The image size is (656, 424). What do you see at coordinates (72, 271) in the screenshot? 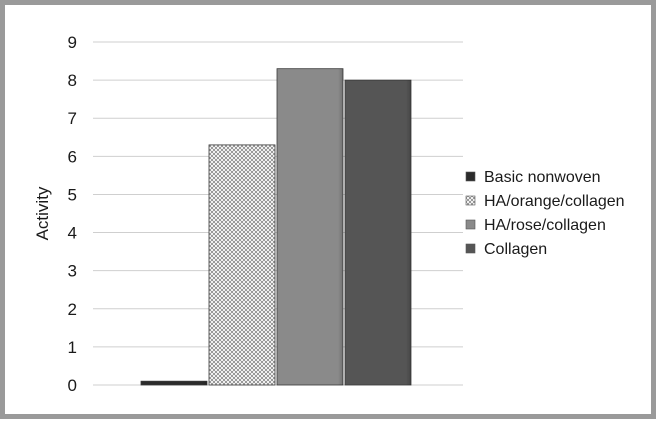
I see `y-tick-label: 3` at bounding box center [72, 271].